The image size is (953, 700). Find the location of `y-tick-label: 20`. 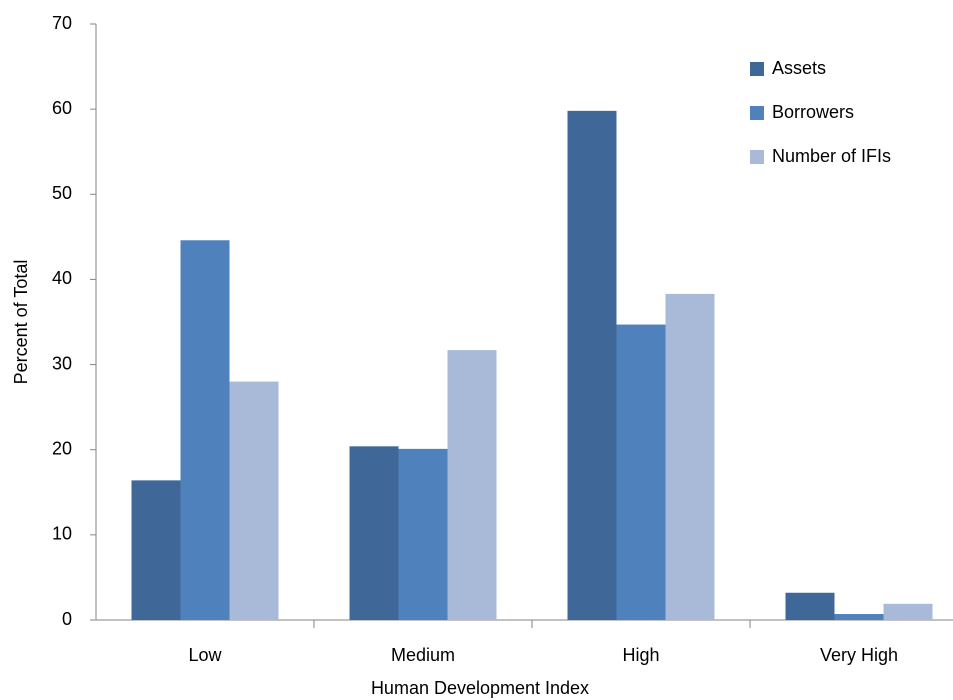

y-tick-label: 20 is located at coordinates (62, 448).